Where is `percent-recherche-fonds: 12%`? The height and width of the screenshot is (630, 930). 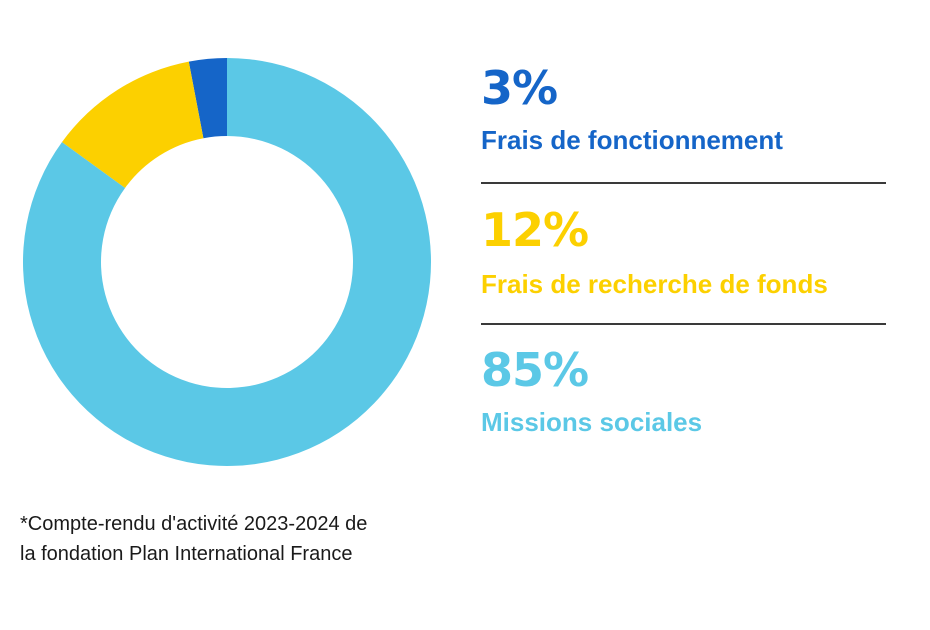 percent-recherche-fonds: 12% is located at coordinates (535, 230).